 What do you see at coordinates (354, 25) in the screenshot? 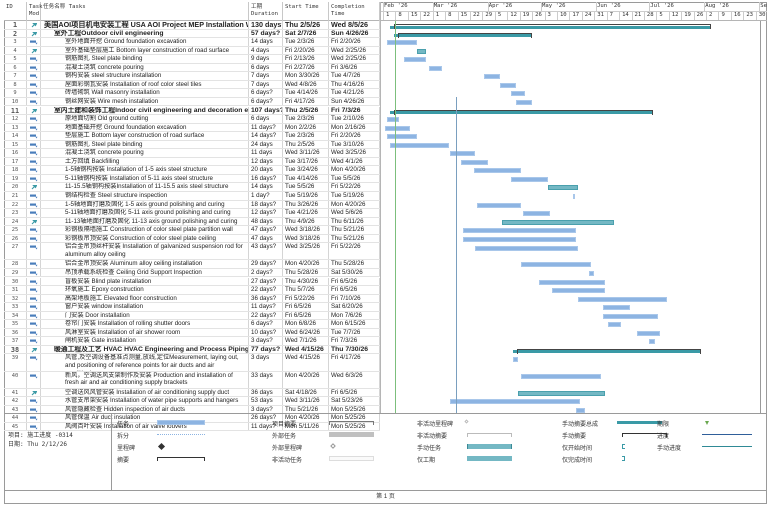
I see `task-end: Wed 8/5/26` at bounding box center [354, 25].